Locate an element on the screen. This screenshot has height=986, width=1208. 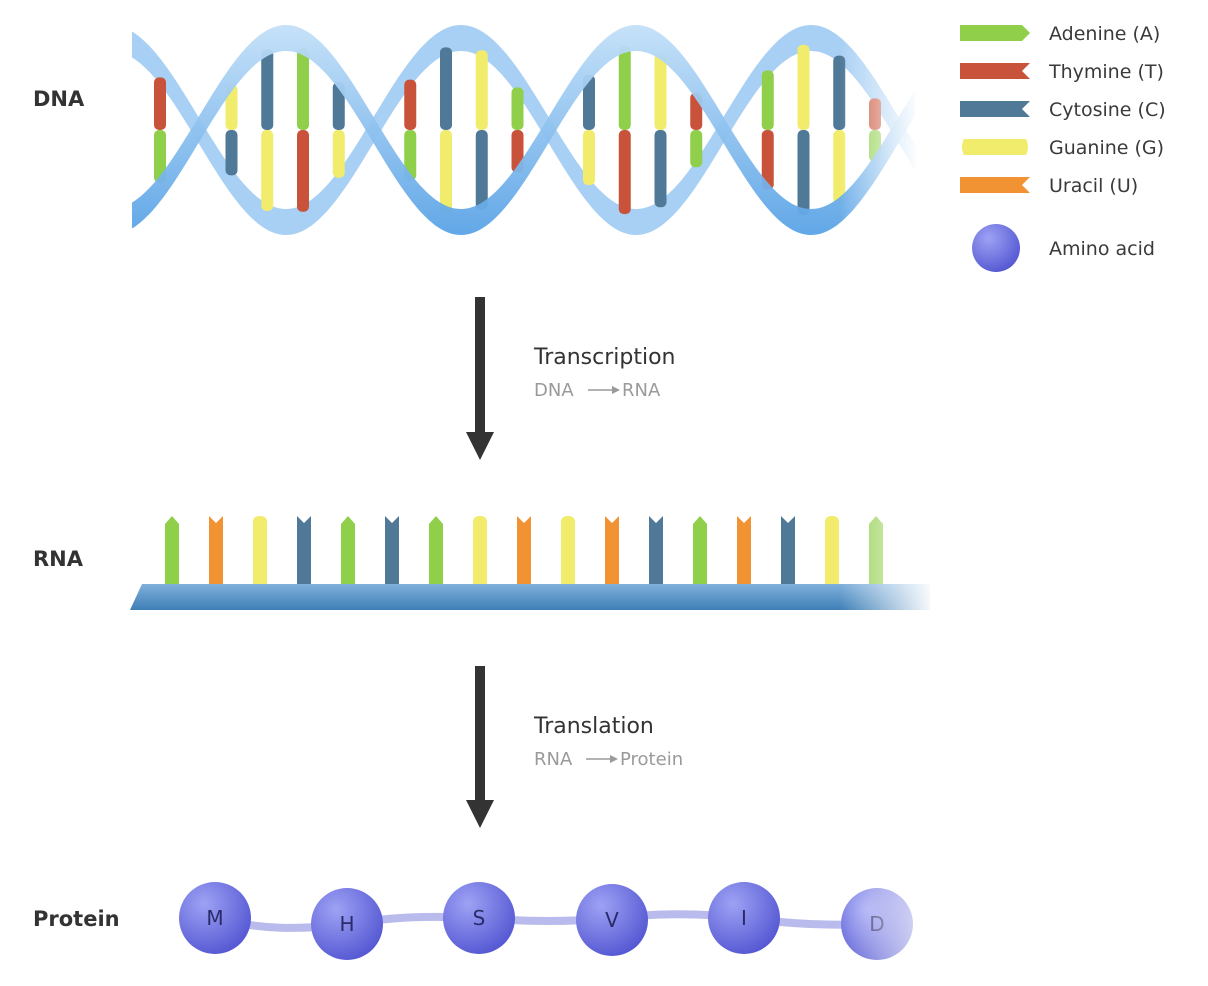
translation-subtitle: RNA Protein is located at coordinates (608, 759).